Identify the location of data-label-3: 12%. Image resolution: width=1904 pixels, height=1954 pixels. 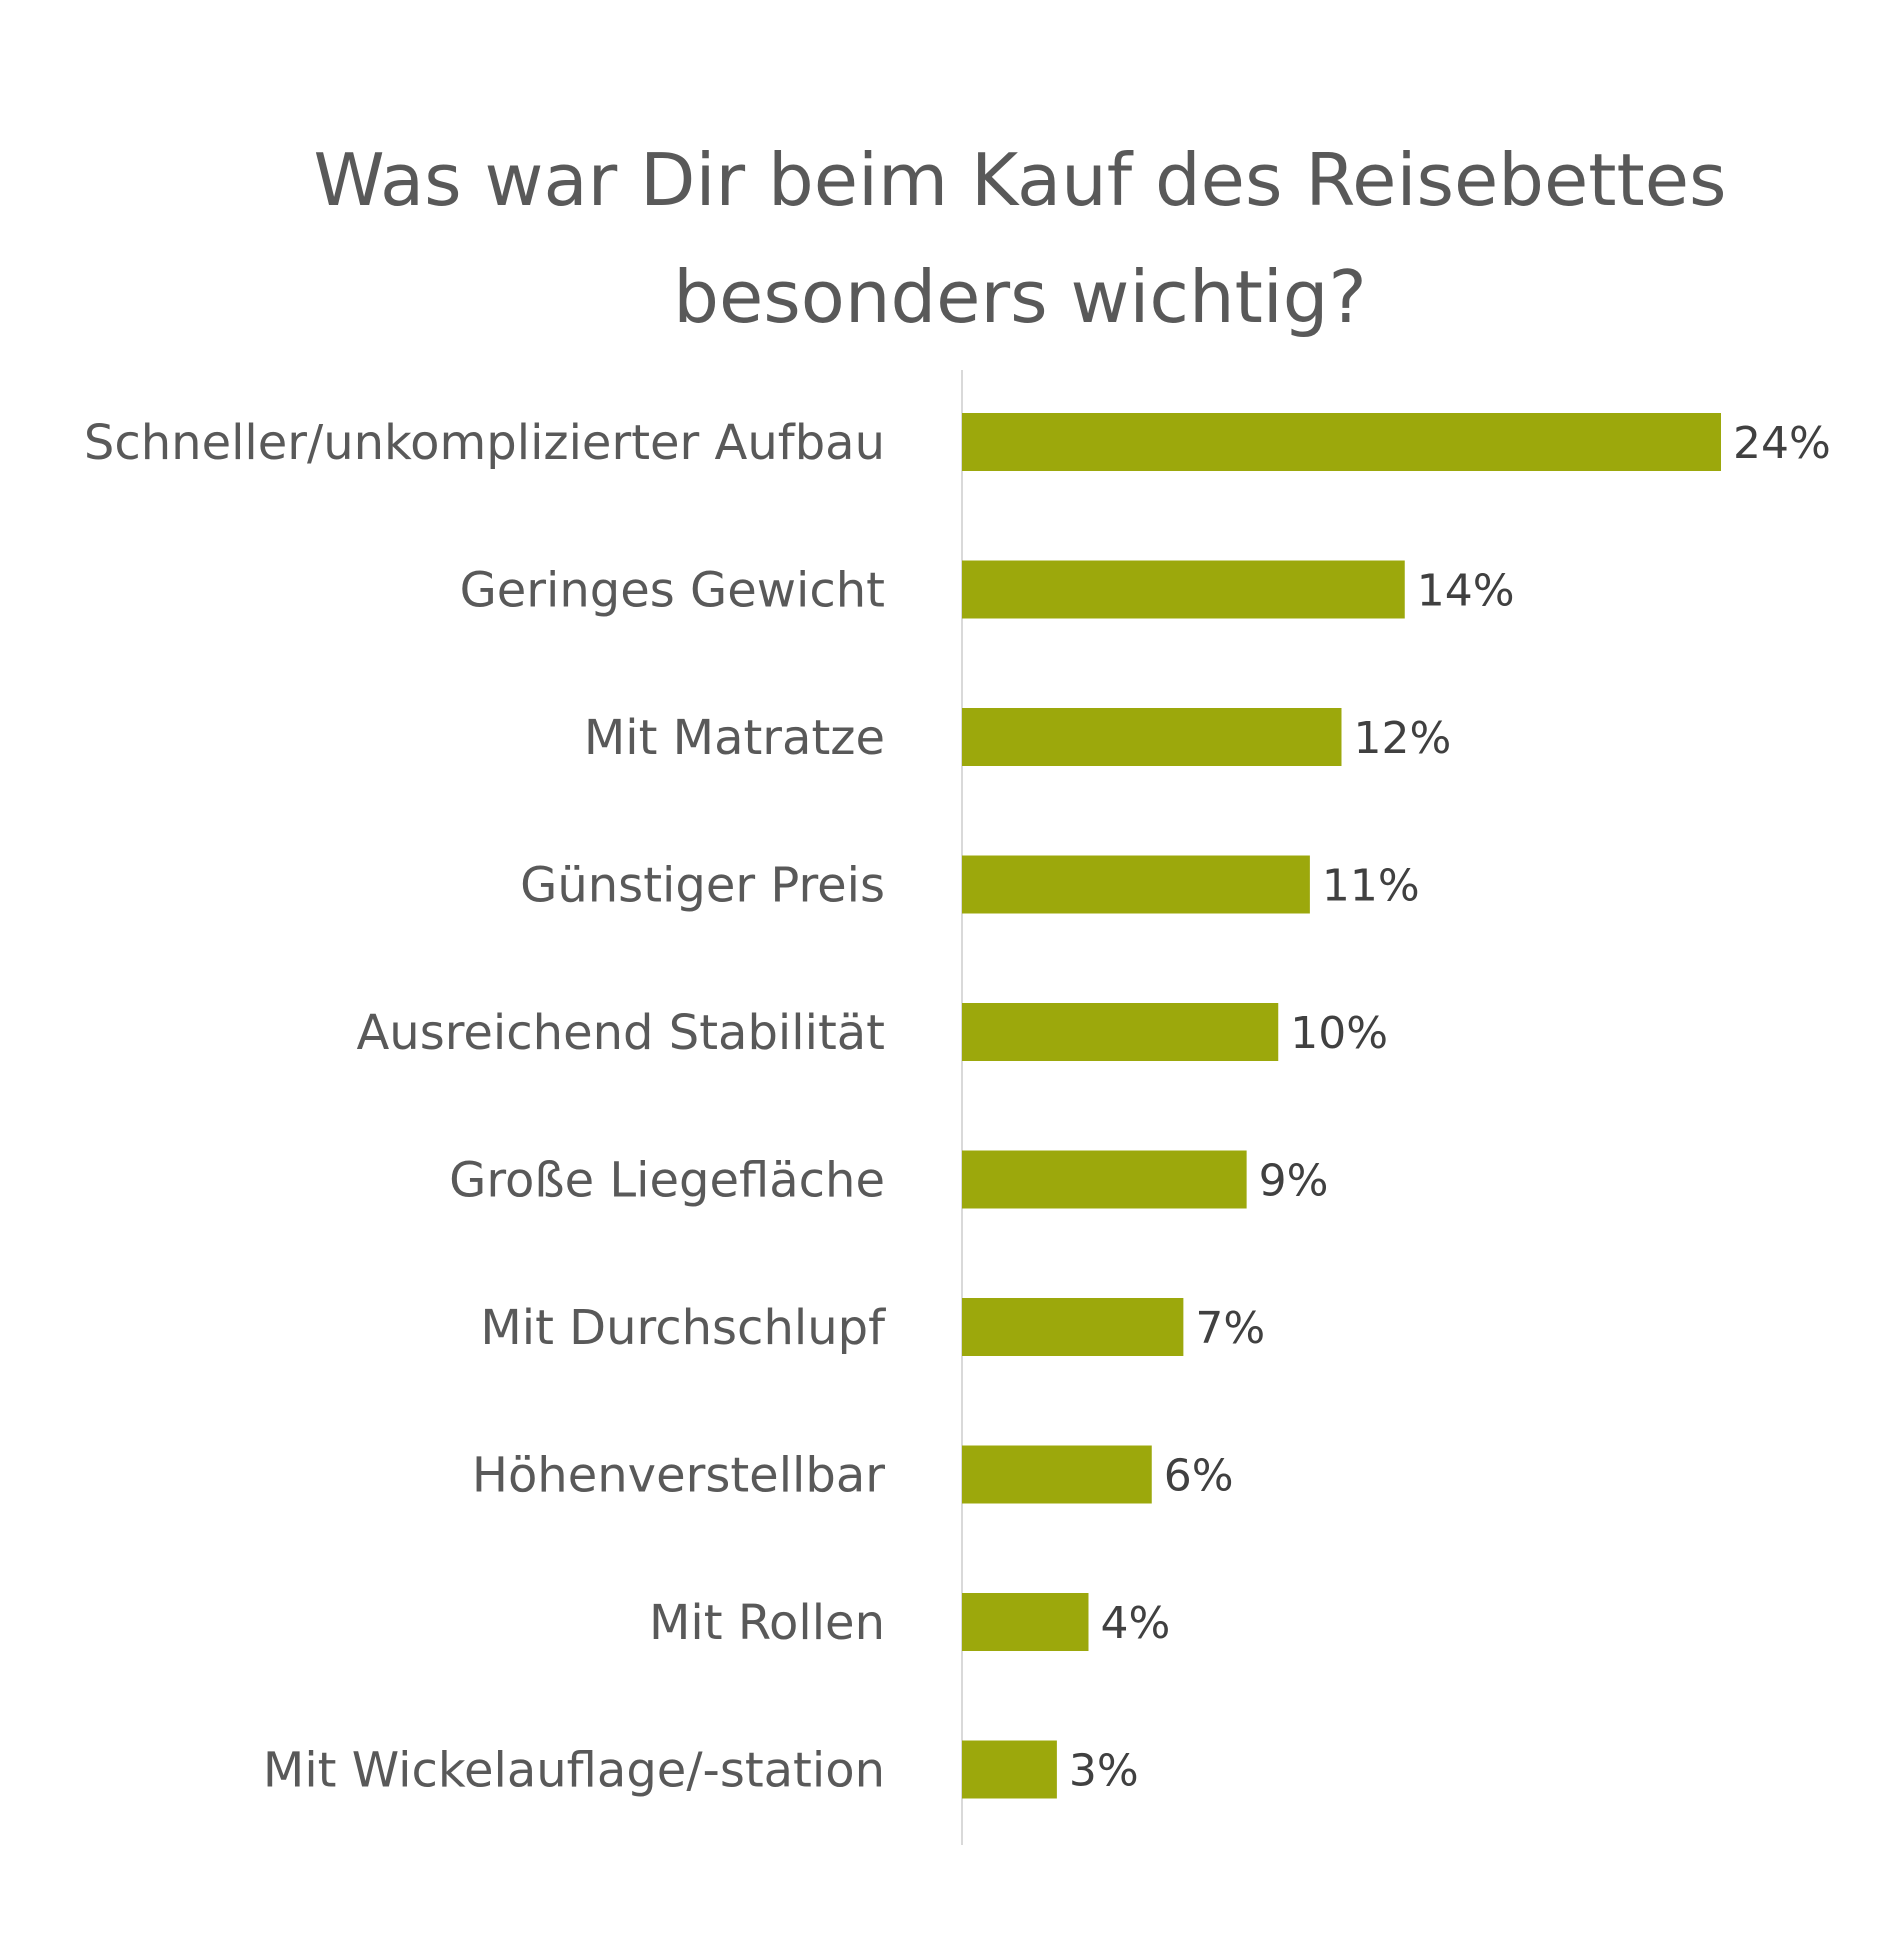
(1403, 738).